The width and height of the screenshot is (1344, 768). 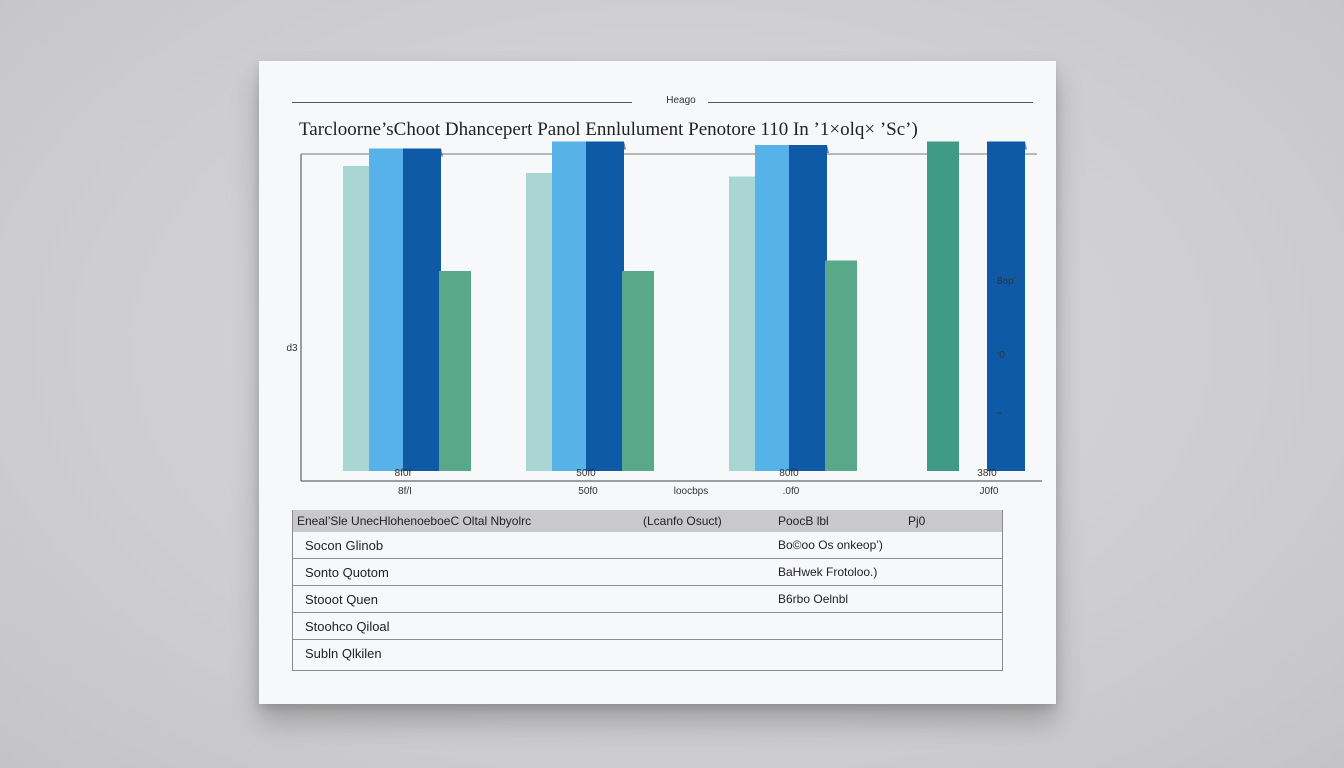 What do you see at coordinates (586, 473) in the screenshot?
I see `x-tick-label-top: 50f0` at bounding box center [586, 473].